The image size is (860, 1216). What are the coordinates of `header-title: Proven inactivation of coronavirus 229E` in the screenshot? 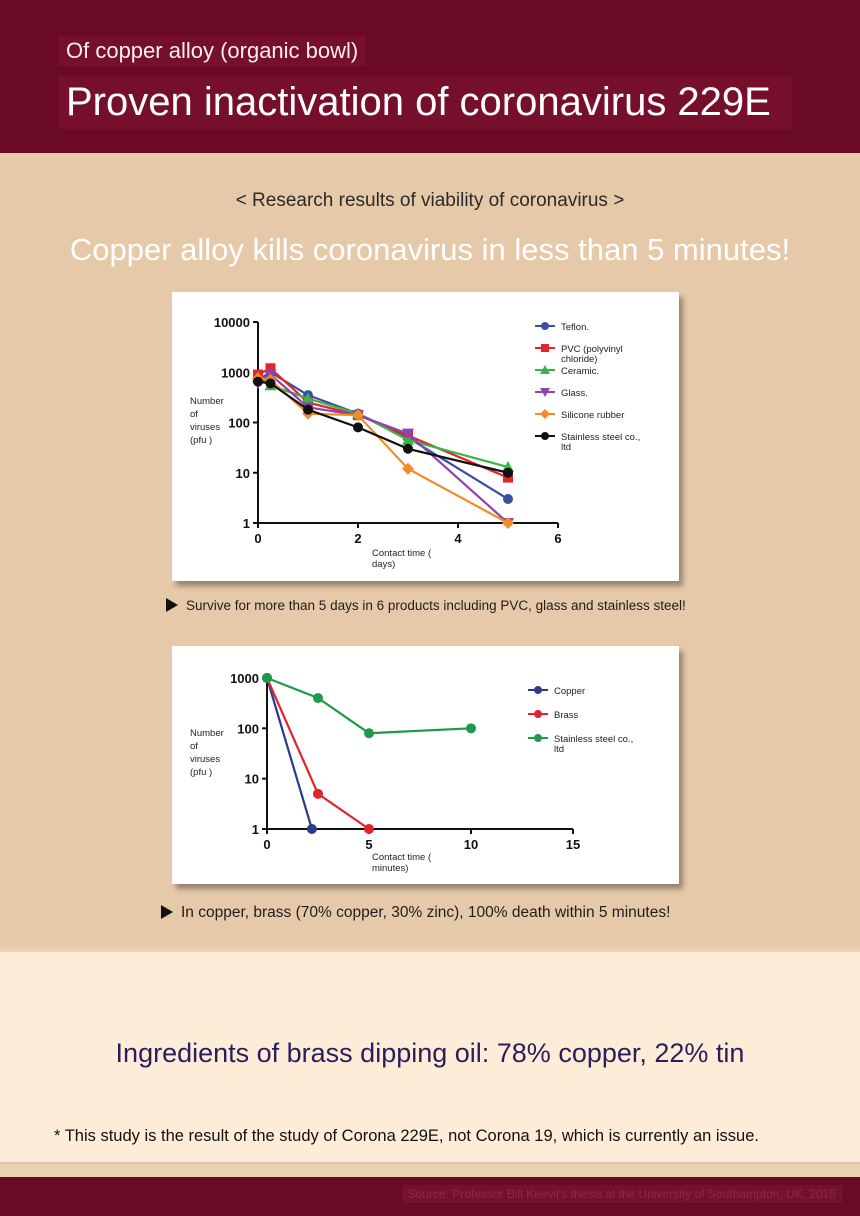 It's located at (425, 102).